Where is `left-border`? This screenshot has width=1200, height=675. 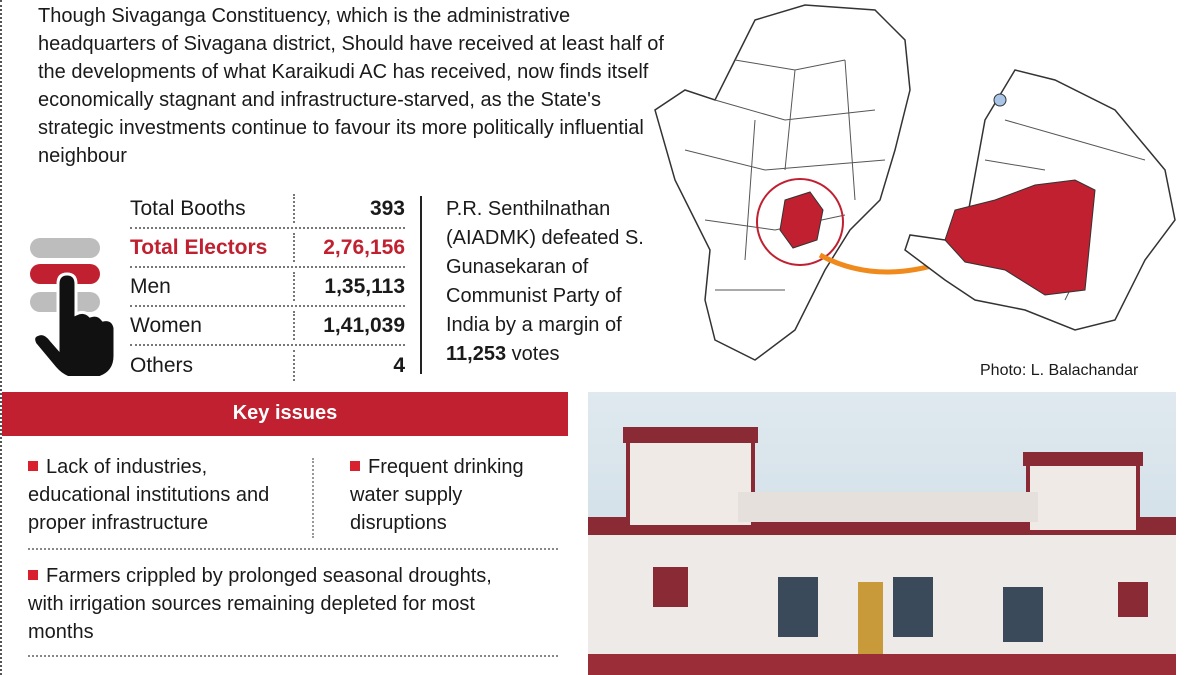 left-border is located at coordinates (1, 337).